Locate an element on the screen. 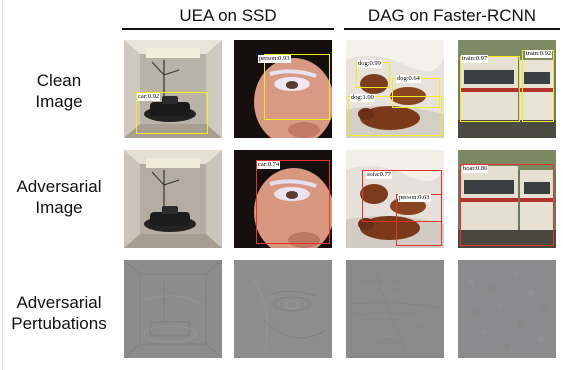 The height and width of the screenshot is (370, 563). clean-trains-image: train:0.97 train:0.92 is located at coordinates (507, 89).